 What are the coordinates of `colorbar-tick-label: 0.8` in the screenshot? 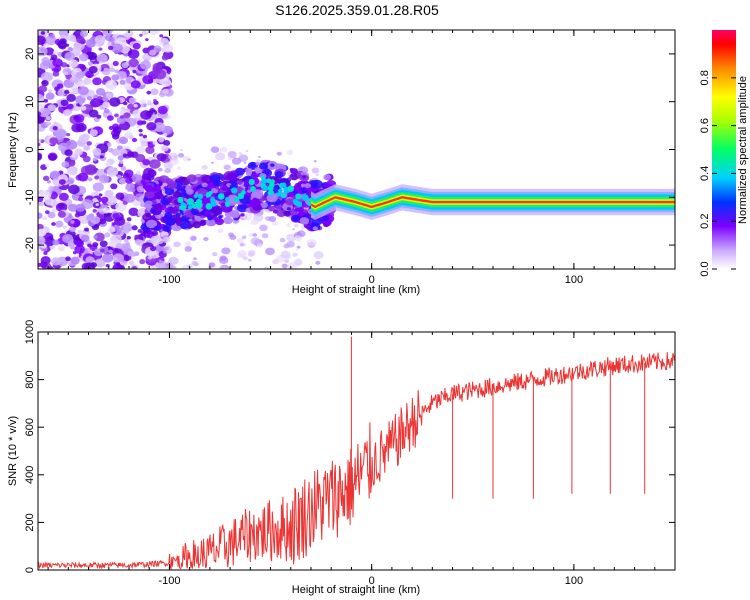 It's located at (705, 77).